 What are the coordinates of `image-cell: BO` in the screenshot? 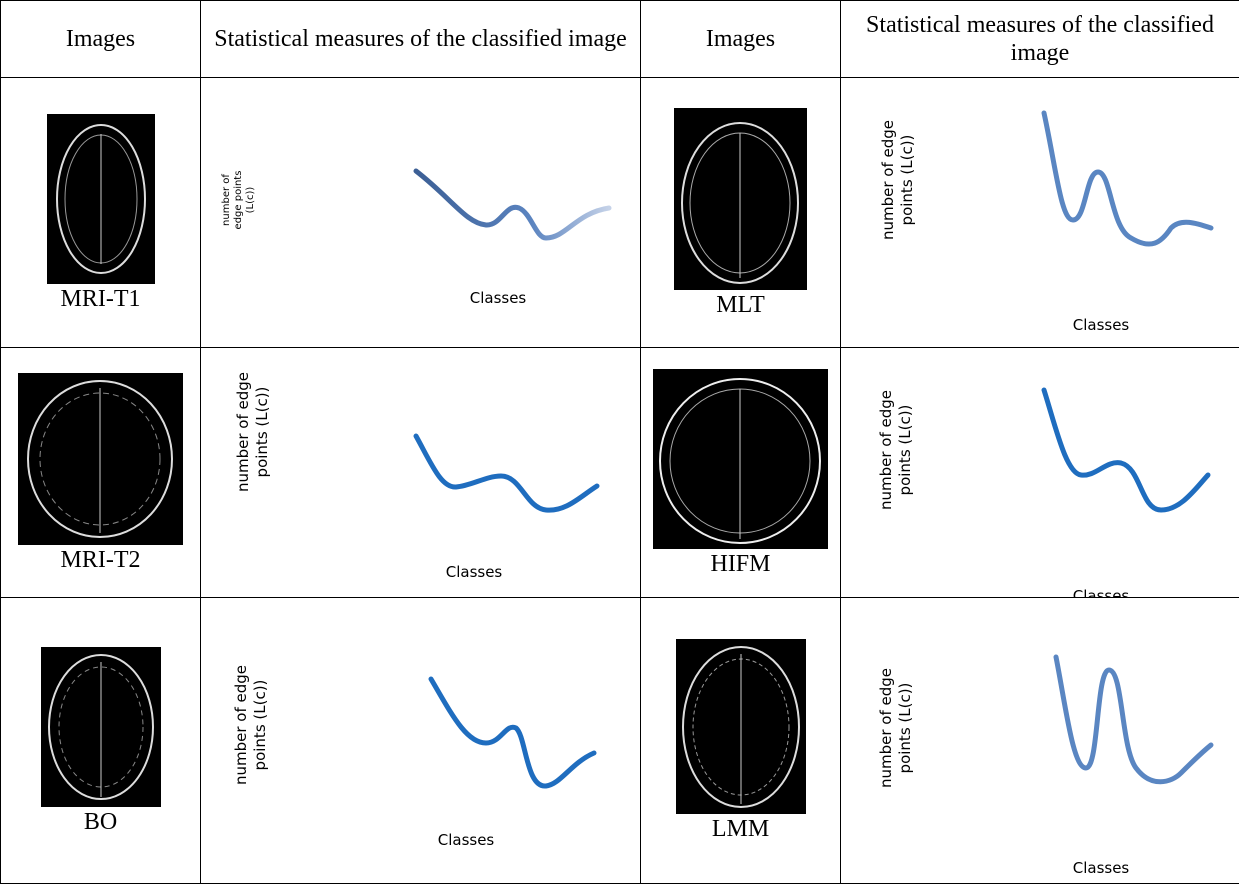 It's located at (100, 740).